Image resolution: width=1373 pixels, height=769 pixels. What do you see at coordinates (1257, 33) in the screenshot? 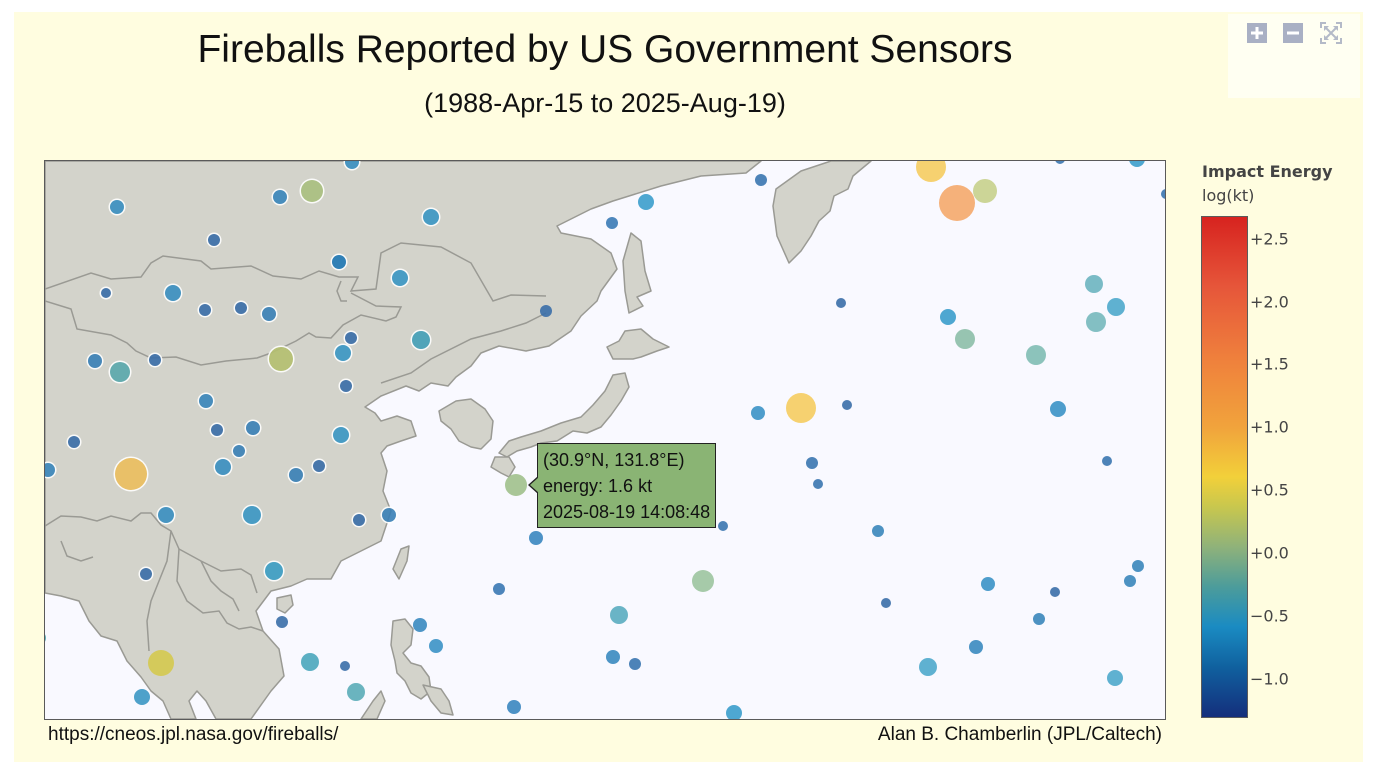
I see `zoom-in-button` at bounding box center [1257, 33].